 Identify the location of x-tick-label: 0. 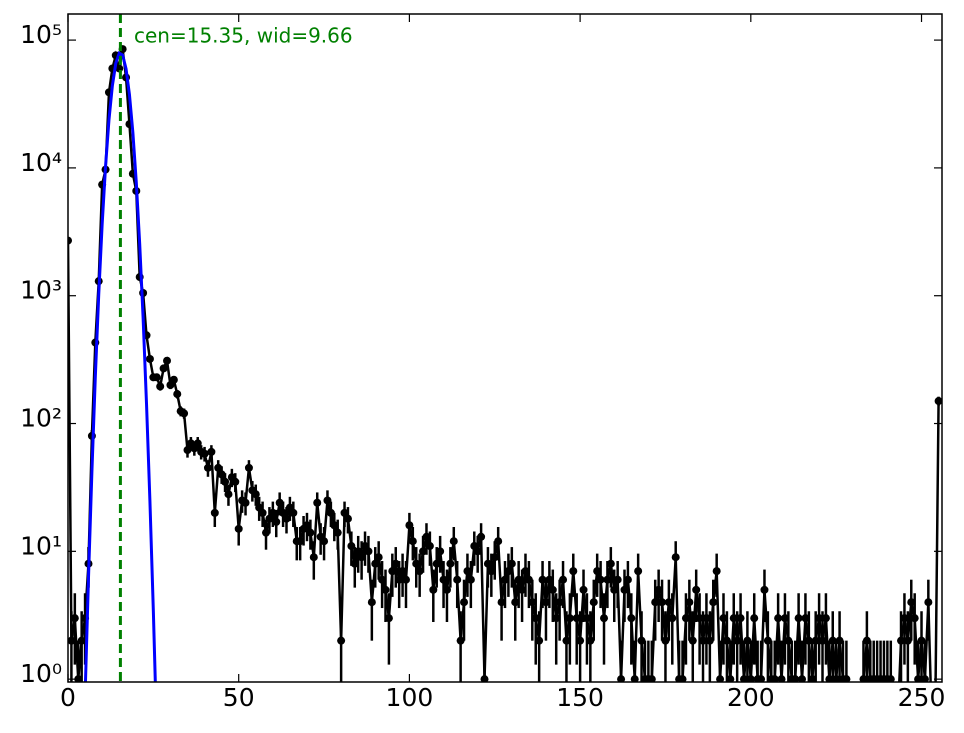
(68, 697).